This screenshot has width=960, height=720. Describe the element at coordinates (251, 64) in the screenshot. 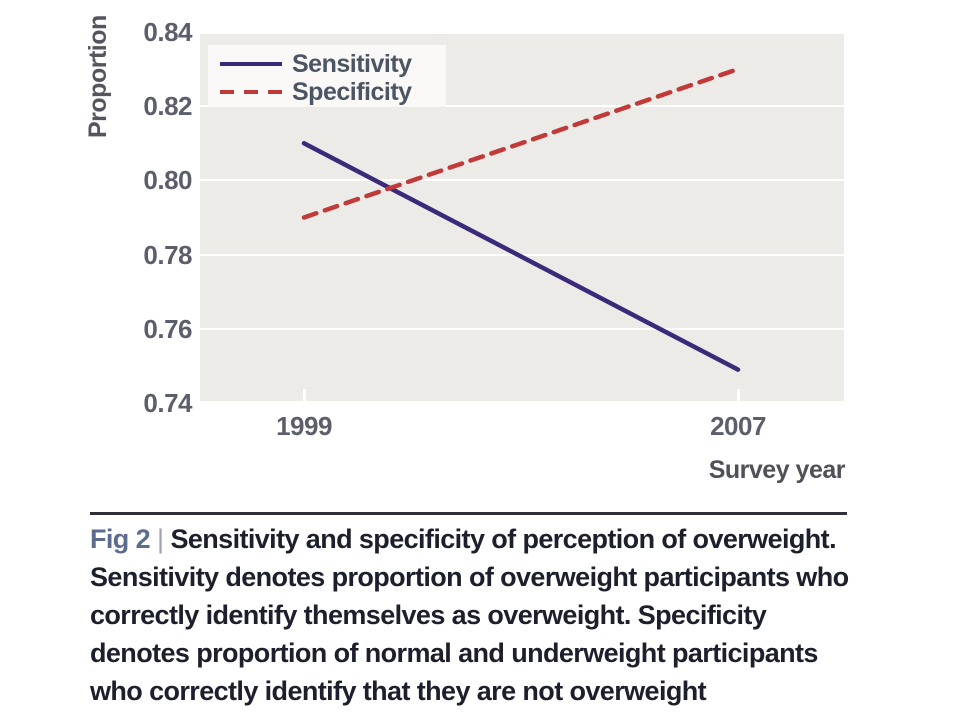

I see `solid-line-icon` at that location.